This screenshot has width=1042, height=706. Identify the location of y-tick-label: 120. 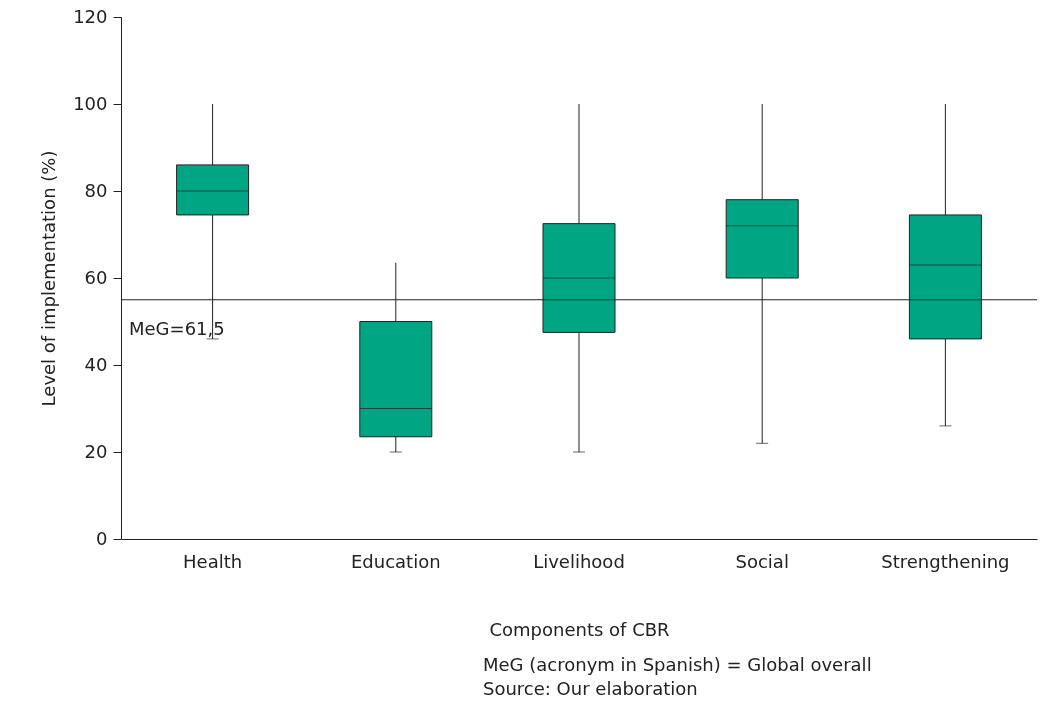
(90, 16).